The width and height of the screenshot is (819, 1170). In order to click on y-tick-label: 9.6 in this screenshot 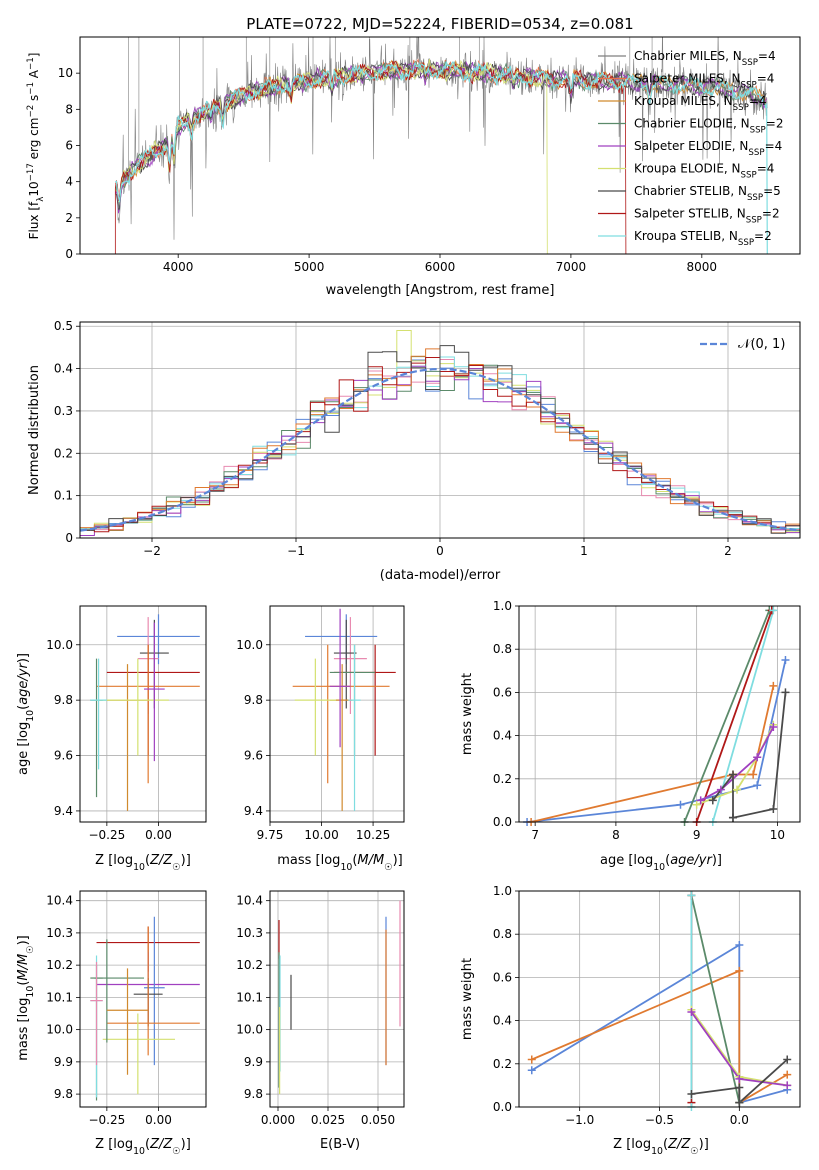, I will do `click(253, 756)`.